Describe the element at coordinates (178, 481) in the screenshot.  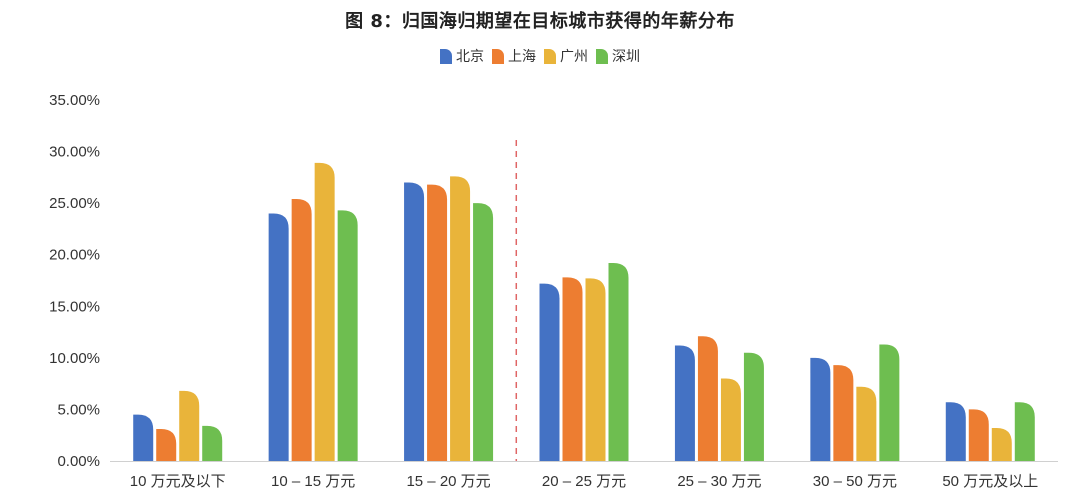
I see `x-tick-label: 10 万元及以下` at that location.